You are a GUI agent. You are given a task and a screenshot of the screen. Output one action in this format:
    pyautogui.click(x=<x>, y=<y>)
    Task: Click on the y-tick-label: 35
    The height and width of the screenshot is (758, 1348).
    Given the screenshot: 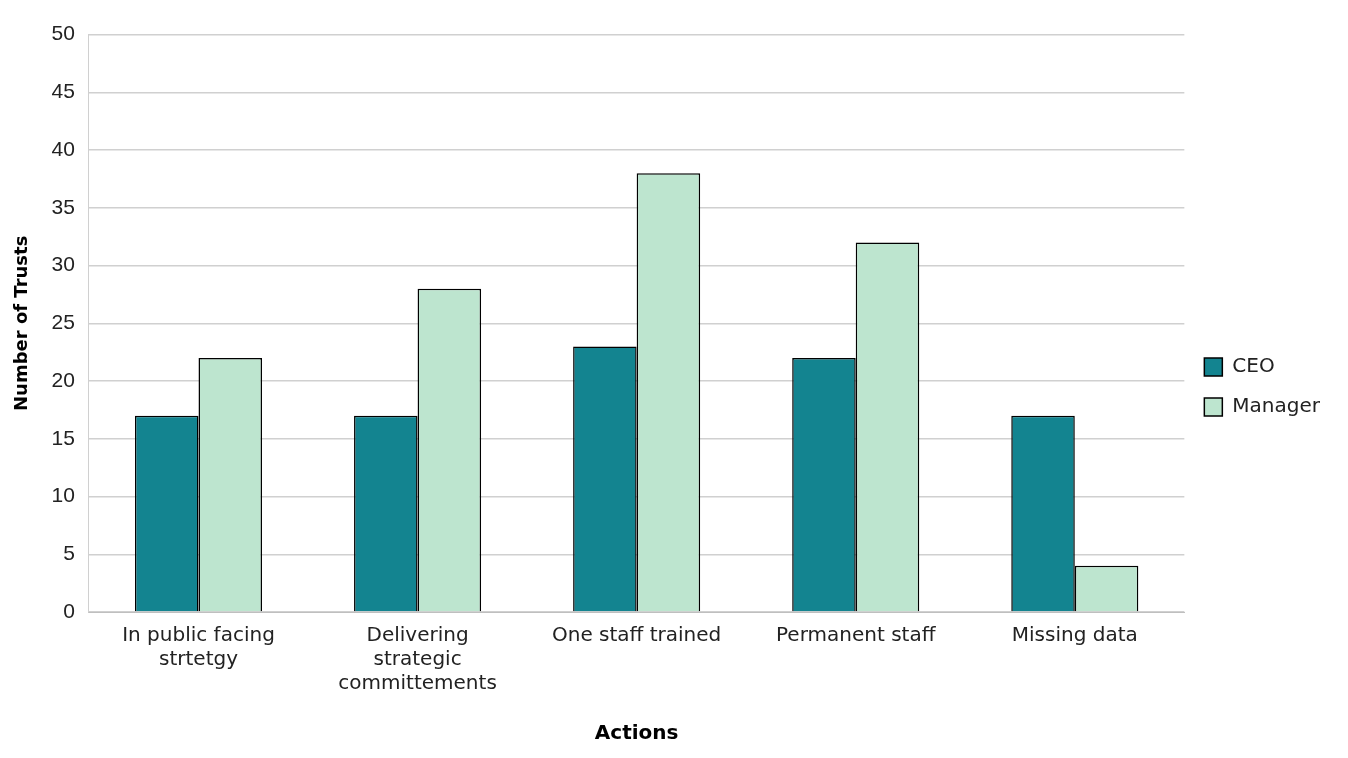 What is the action you would take?
    pyautogui.click(x=63, y=206)
    